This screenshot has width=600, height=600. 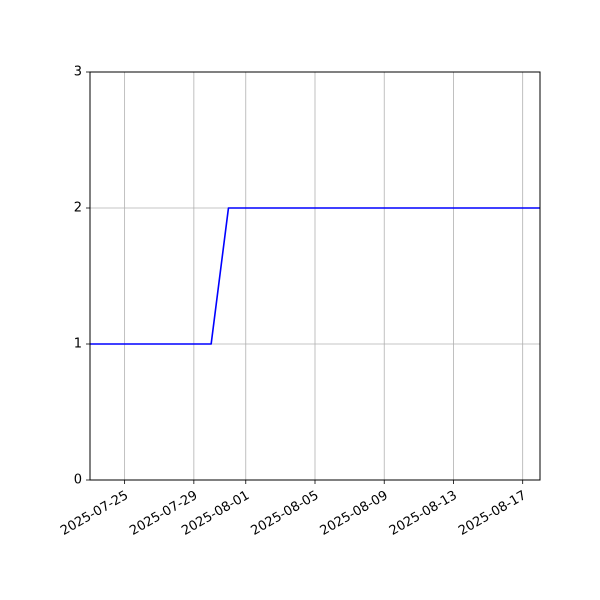 What do you see at coordinates (78, 344) in the screenshot?
I see `y-tick-label: 1` at bounding box center [78, 344].